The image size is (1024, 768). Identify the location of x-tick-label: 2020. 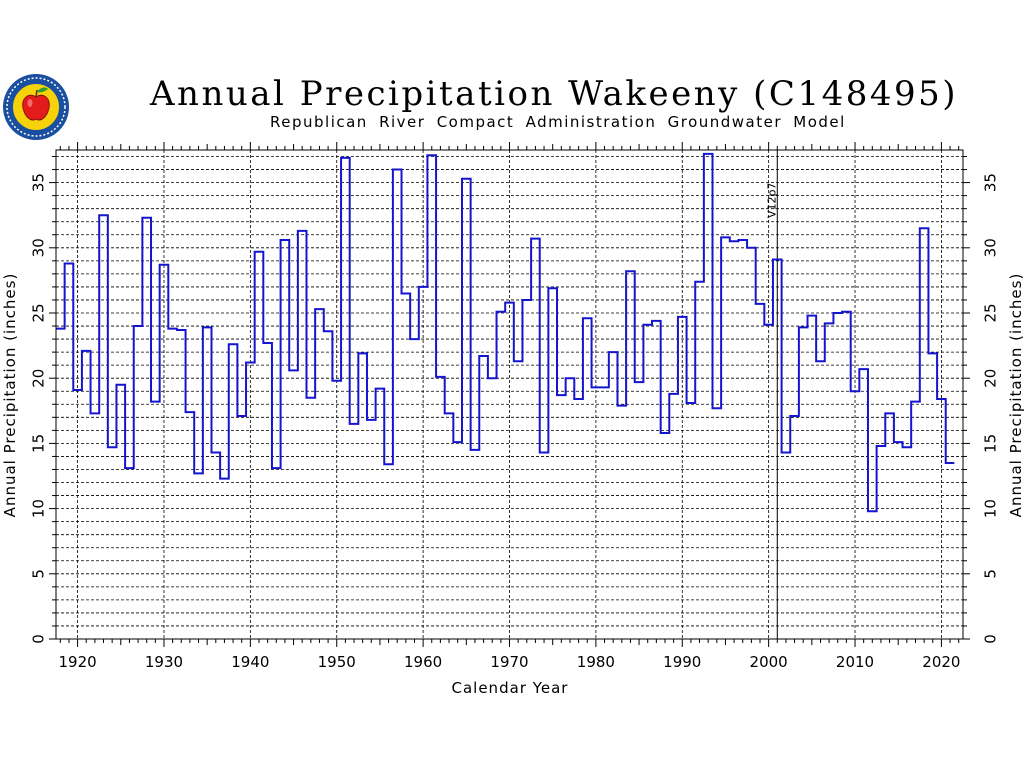
(941, 662).